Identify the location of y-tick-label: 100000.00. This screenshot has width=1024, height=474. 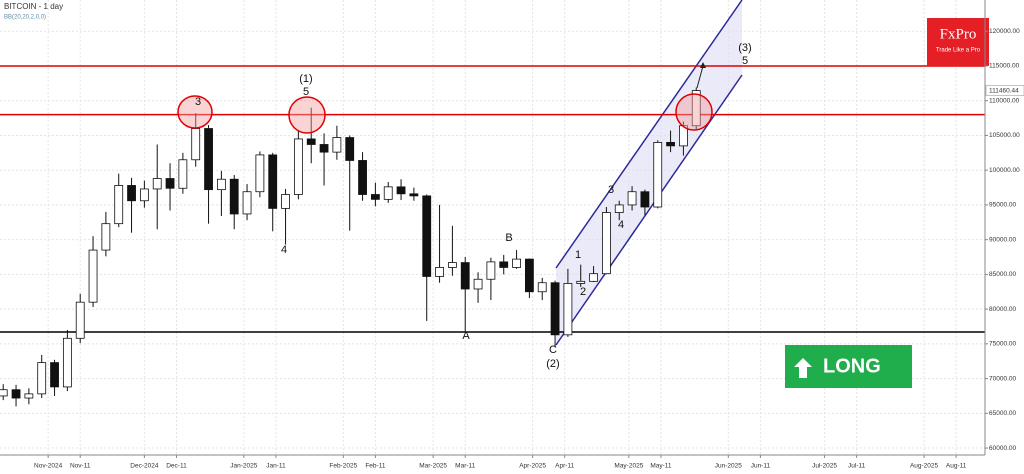
(1004, 170).